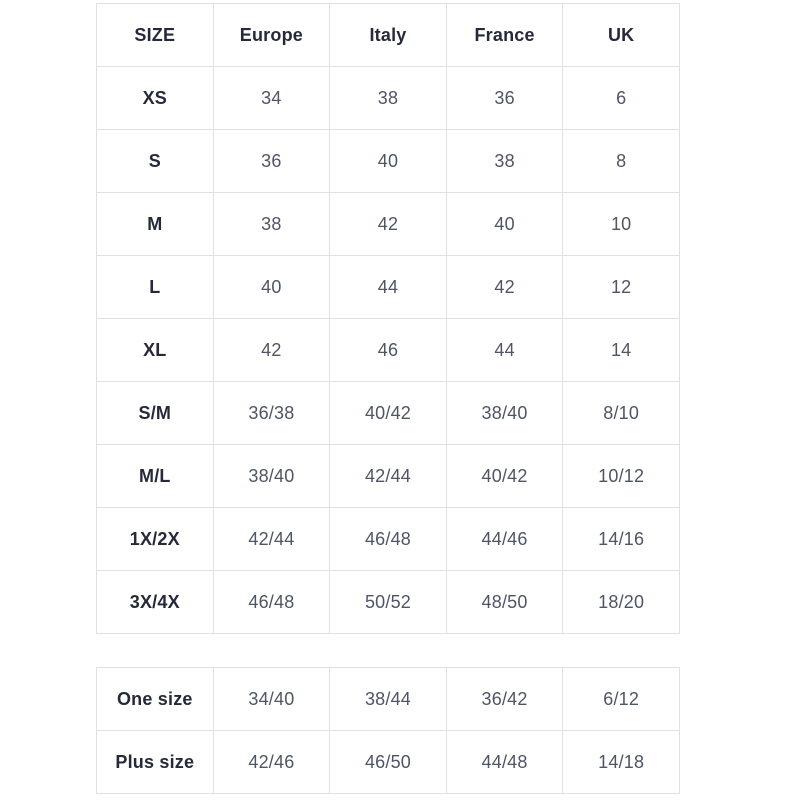 This screenshot has height=800, width=800. Describe the element at coordinates (155, 35) in the screenshot. I see `column-header-size: SIZE` at that location.